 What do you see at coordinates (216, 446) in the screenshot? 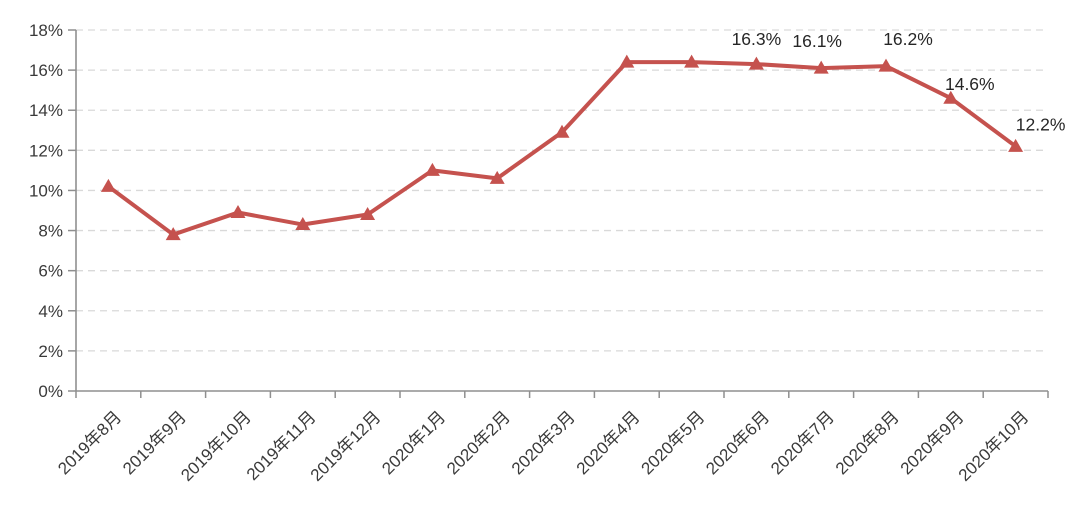
I see `x-axis-tick-label: 2019年10月` at bounding box center [216, 446].